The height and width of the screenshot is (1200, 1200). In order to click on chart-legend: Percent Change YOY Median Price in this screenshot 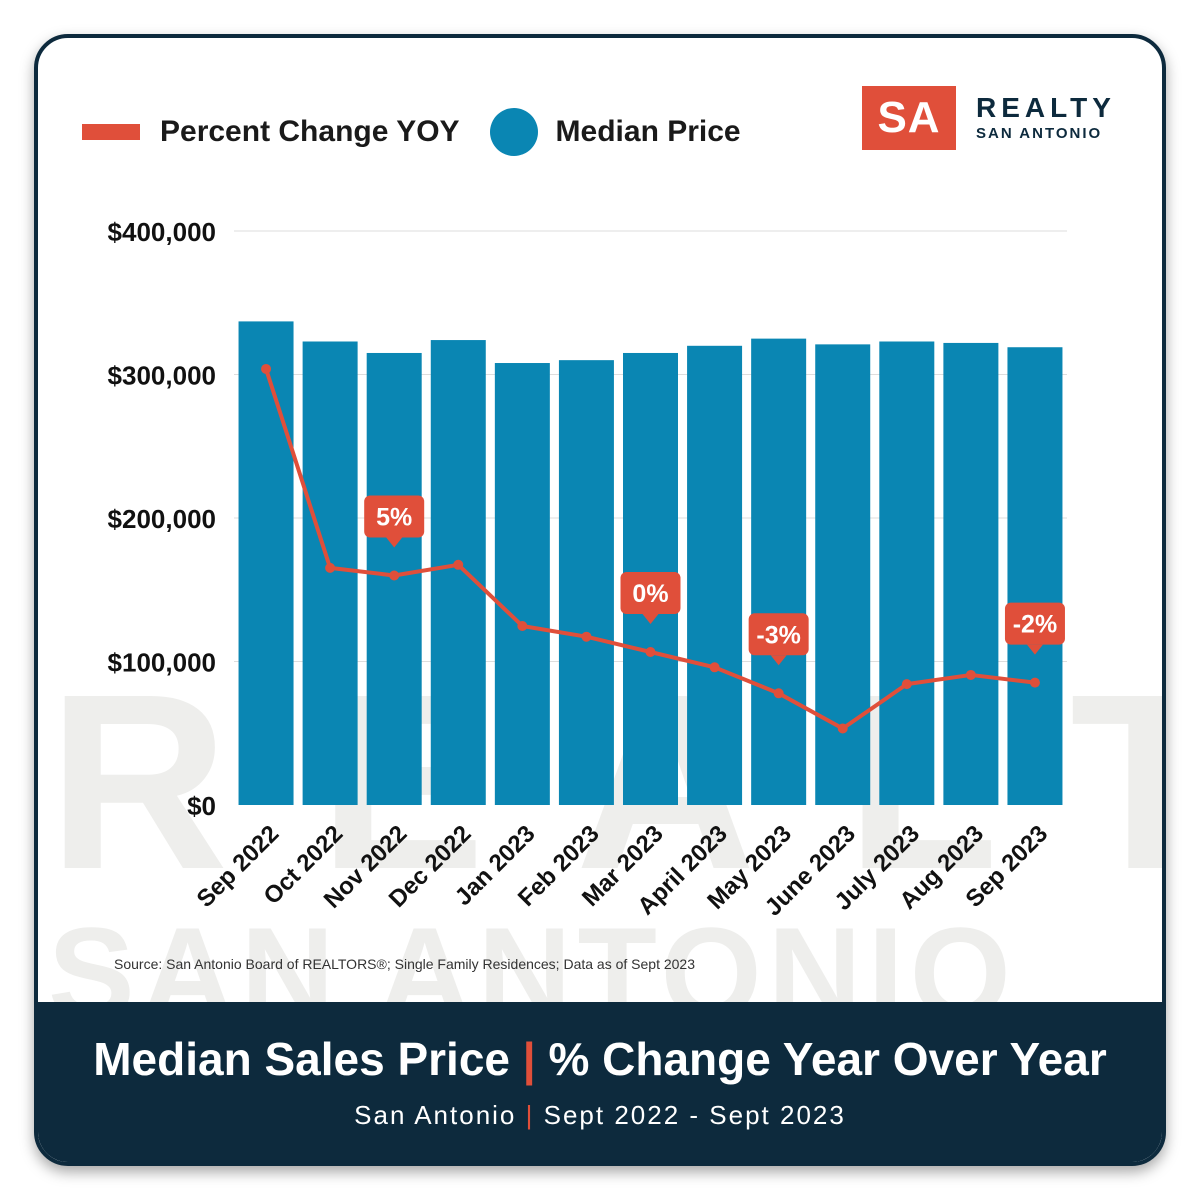, I will do `click(411, 132)`.